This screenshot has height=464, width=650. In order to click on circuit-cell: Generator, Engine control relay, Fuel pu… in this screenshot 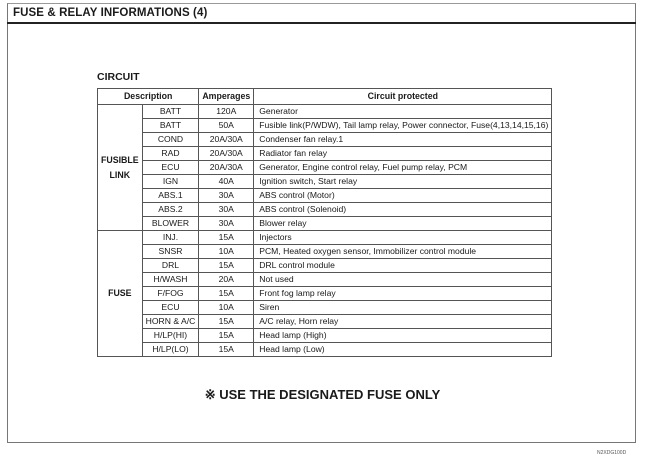, I will do `click(403, 167)`.